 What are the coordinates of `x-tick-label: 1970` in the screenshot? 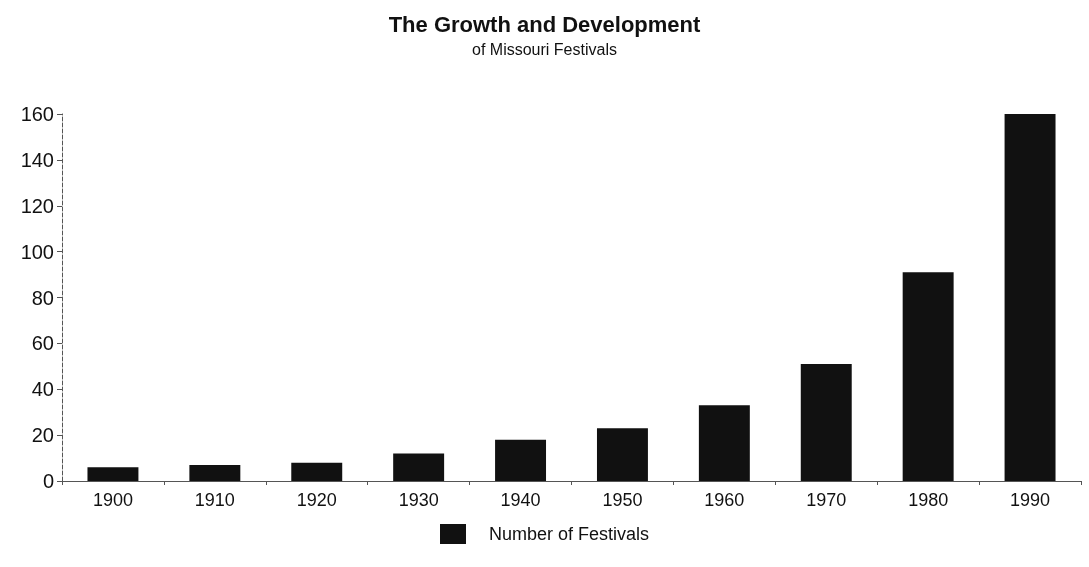 It's located at (826, 500).